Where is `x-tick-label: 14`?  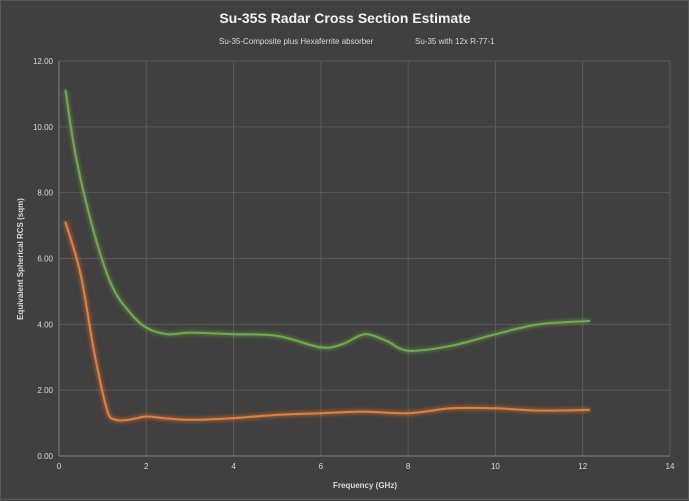 x-tick-label: 14 is located at coordinates (670, 466).